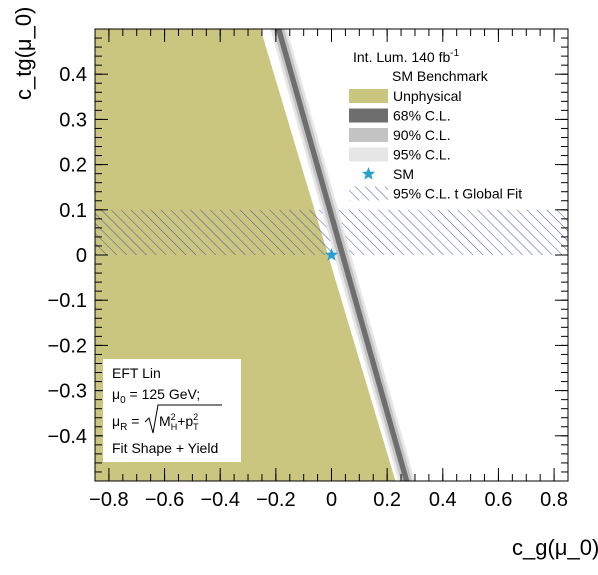 This screenshot has height=575, width=598. Describe the element at coordinates (555, 547) in the screenshot. I see `x-axis-title: c_g(μ_0)` at that location.